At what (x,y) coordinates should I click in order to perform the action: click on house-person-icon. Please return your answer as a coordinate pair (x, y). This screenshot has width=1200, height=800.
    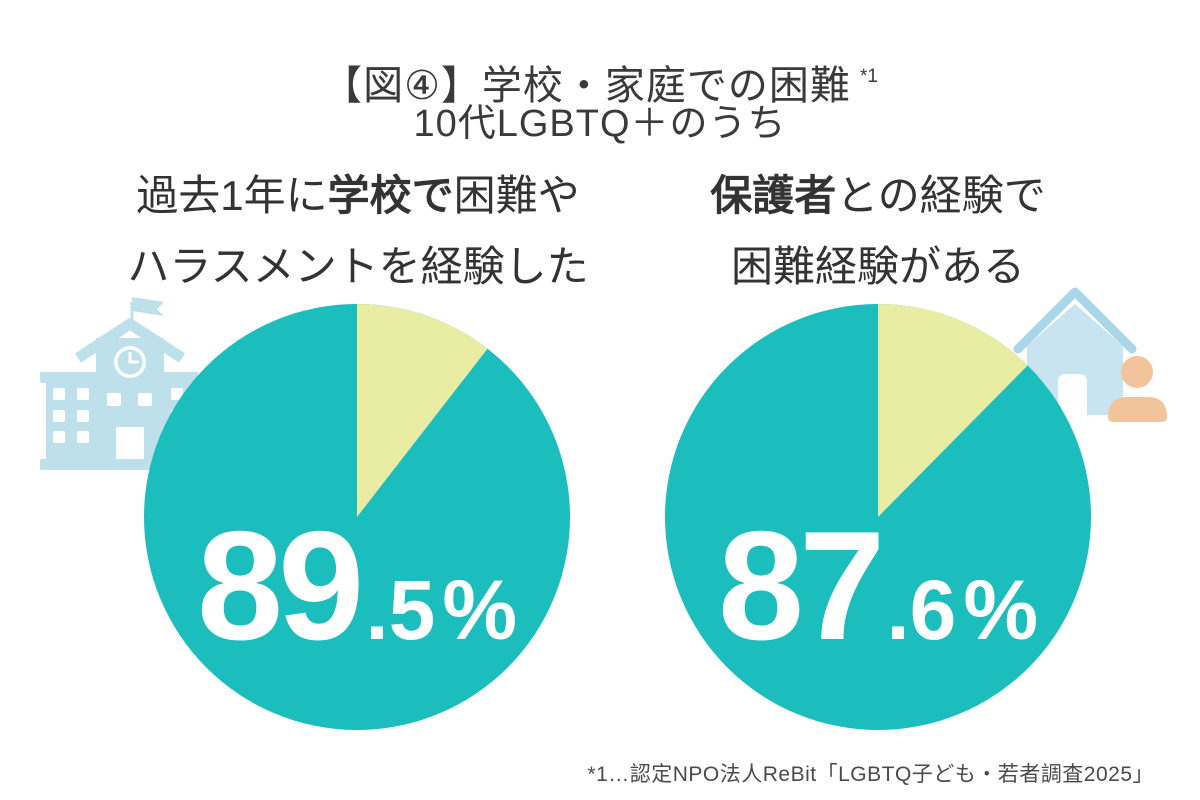
    Looking at the image, I should click on (1090, 354).